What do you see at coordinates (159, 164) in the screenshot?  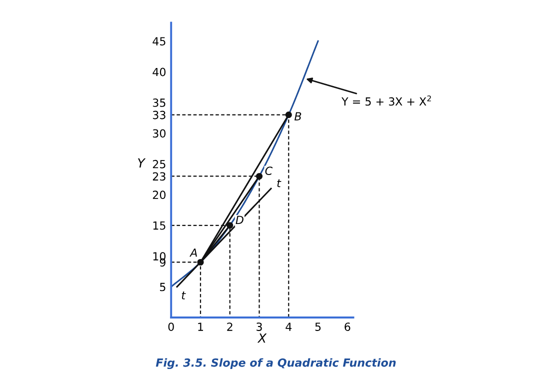 I see `y-tick-label: 25` at bounding box center [159, 164].